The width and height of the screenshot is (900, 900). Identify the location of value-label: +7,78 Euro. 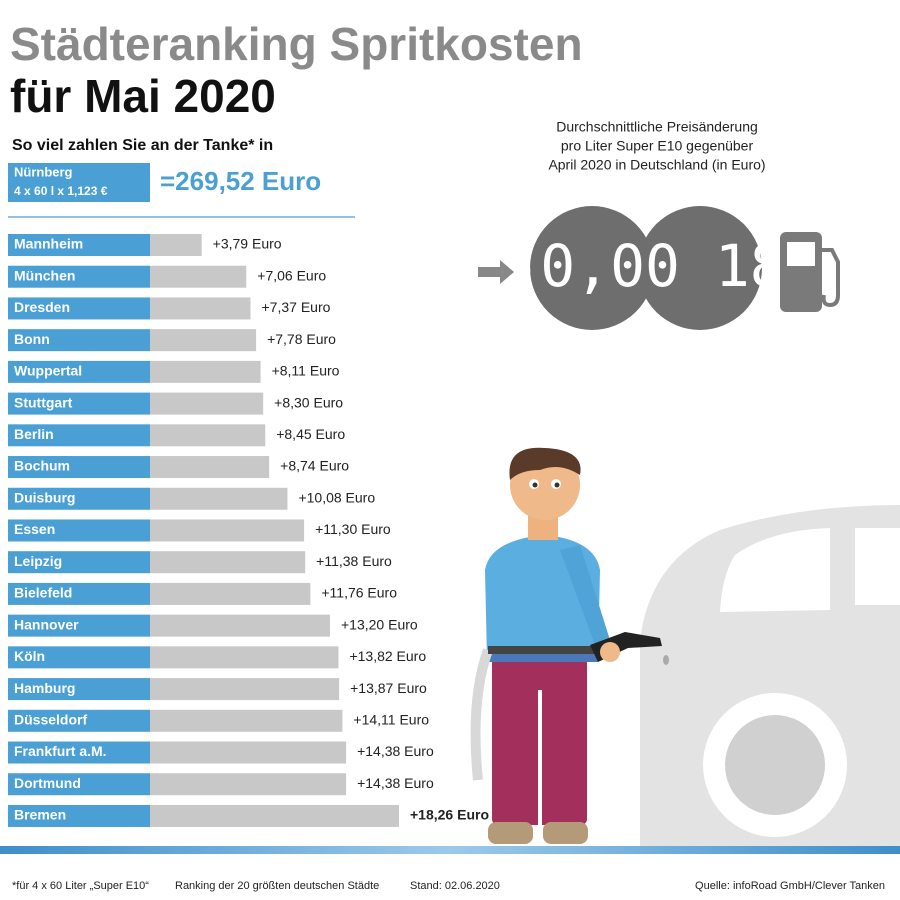
(301, 339).